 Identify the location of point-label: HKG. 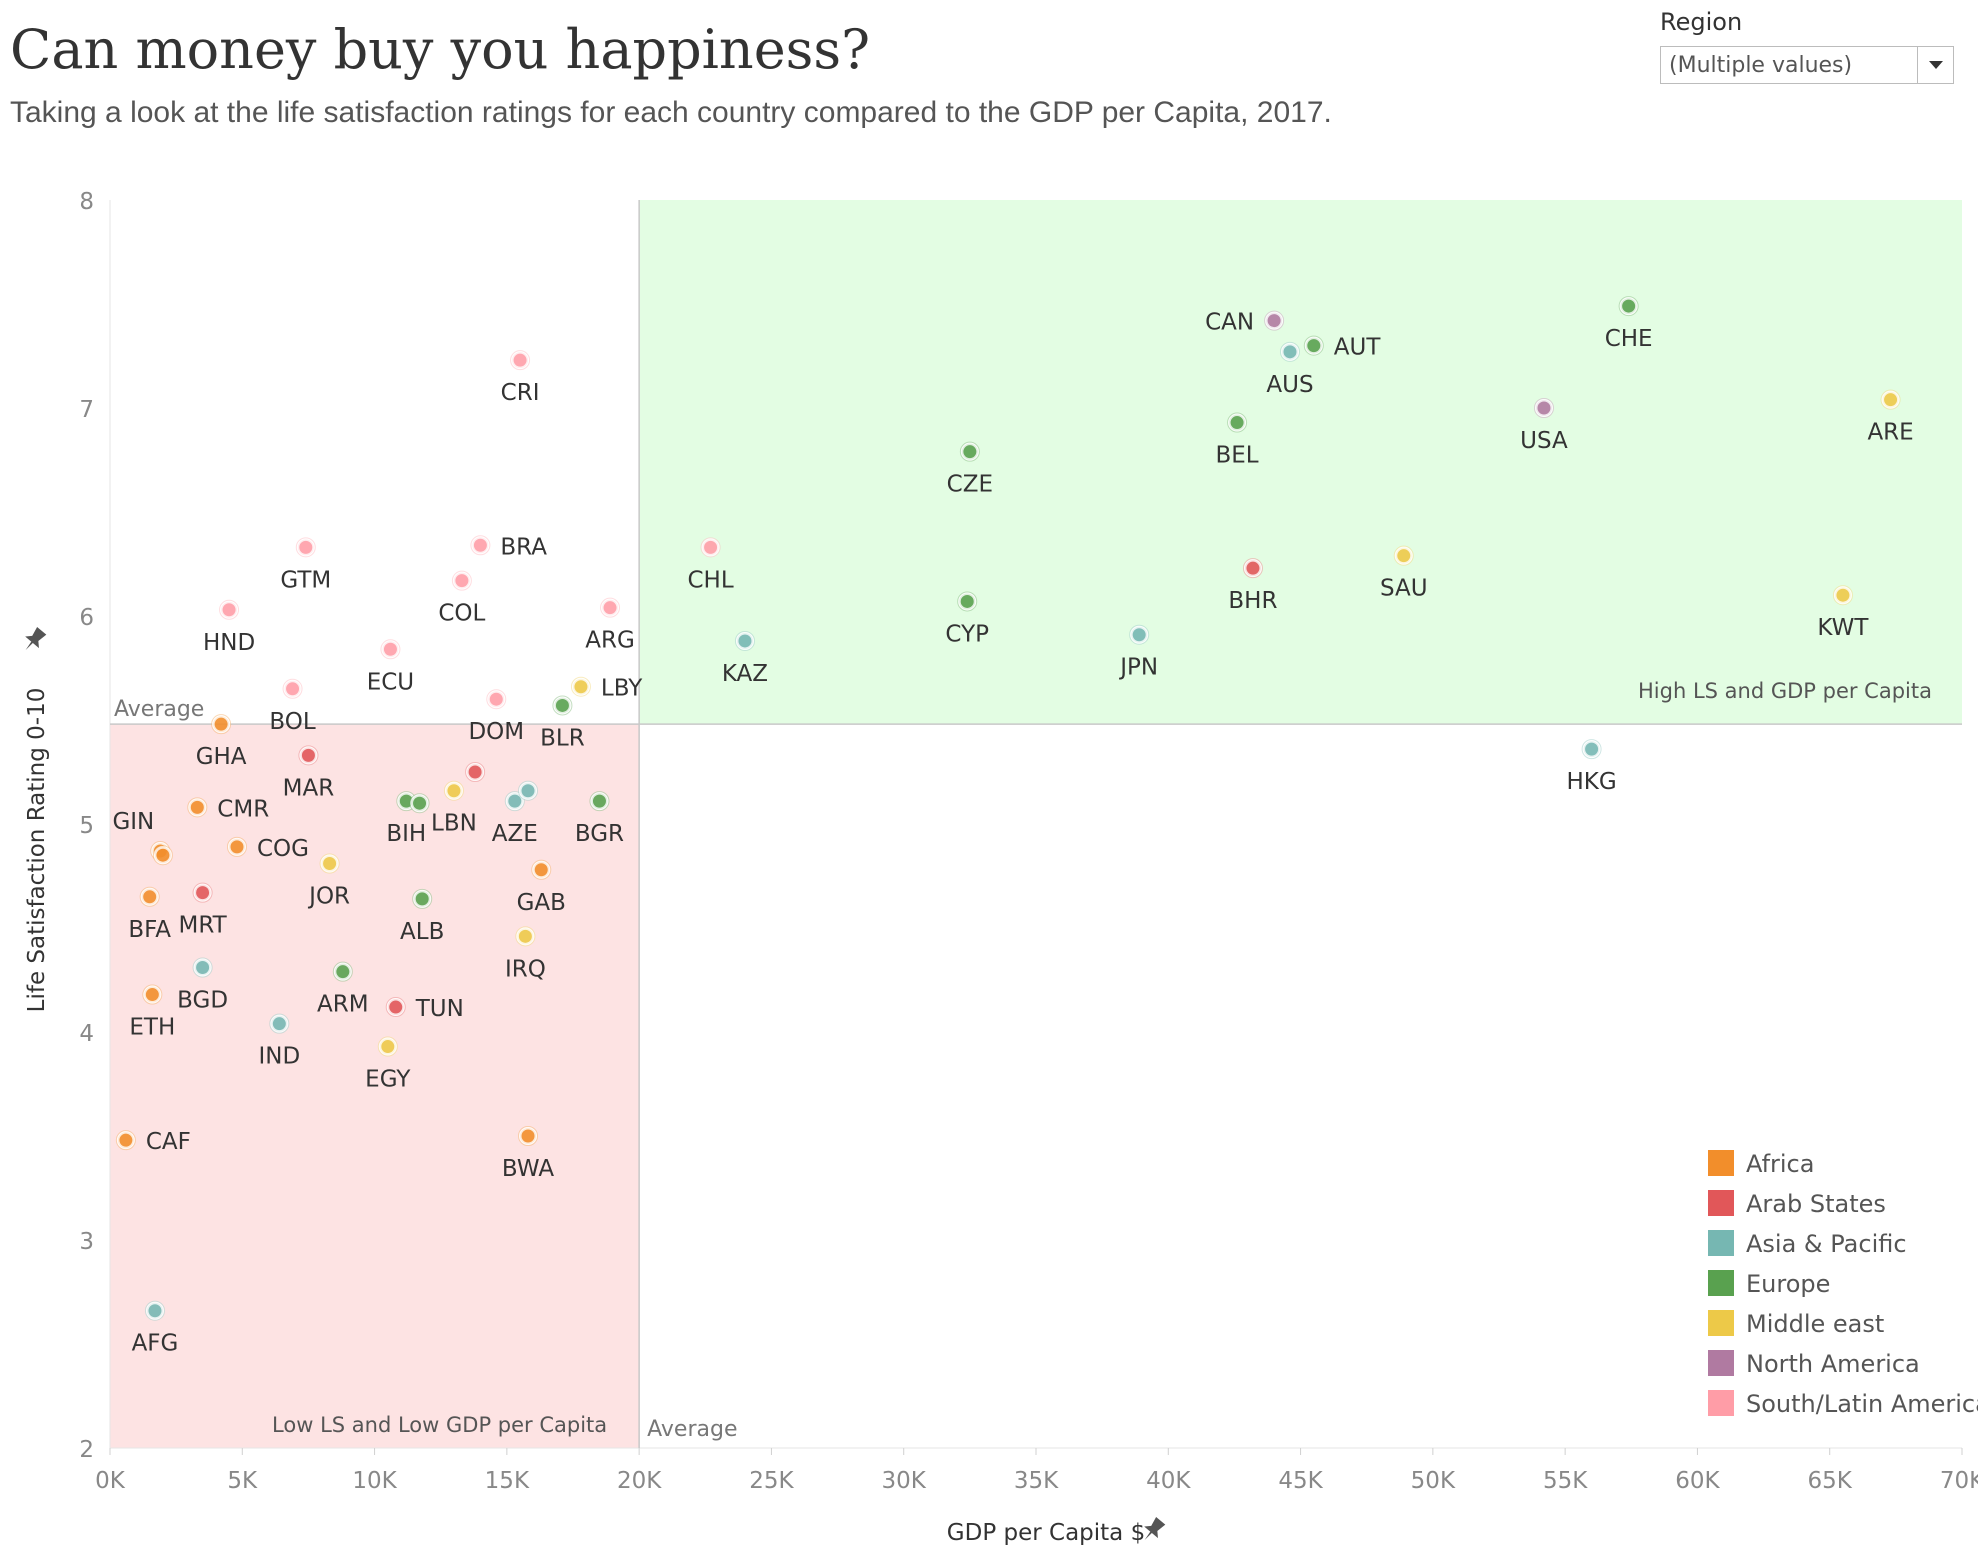
(1591, 782).